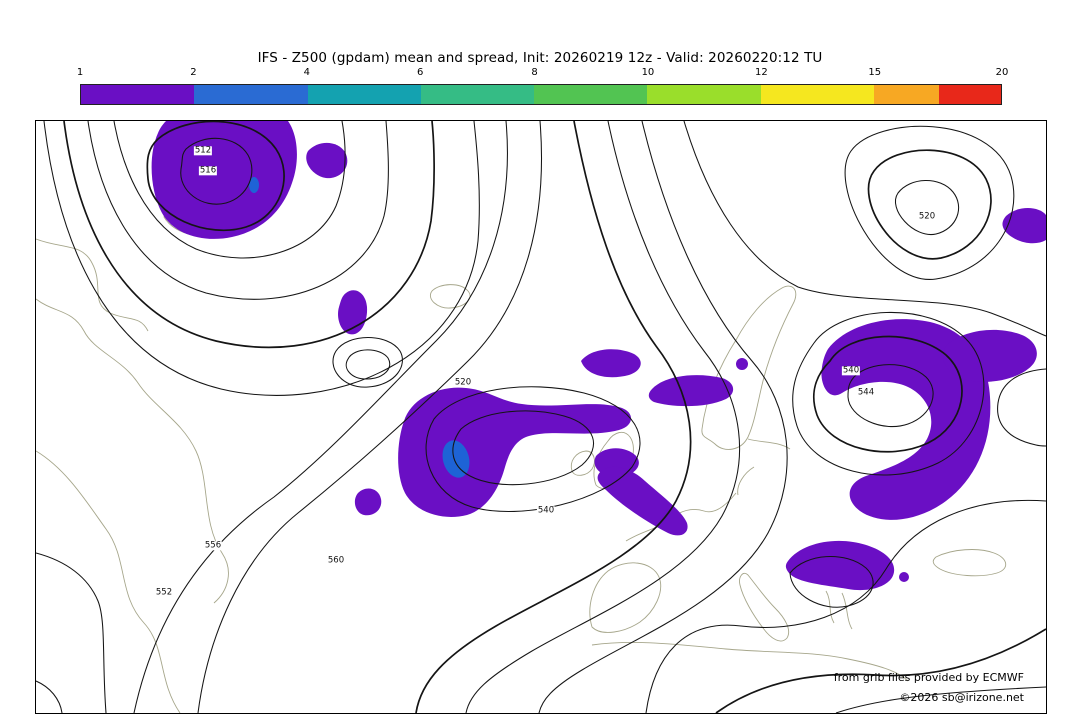  I want to click on colorbar-tick: 8, so click(534, 72).